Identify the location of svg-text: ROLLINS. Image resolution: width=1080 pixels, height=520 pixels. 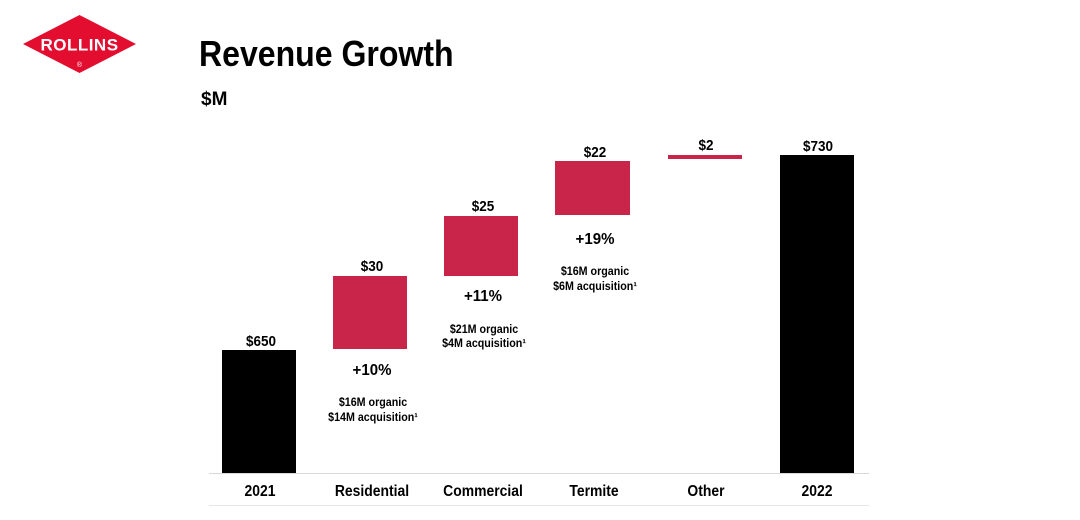
(79, 45).